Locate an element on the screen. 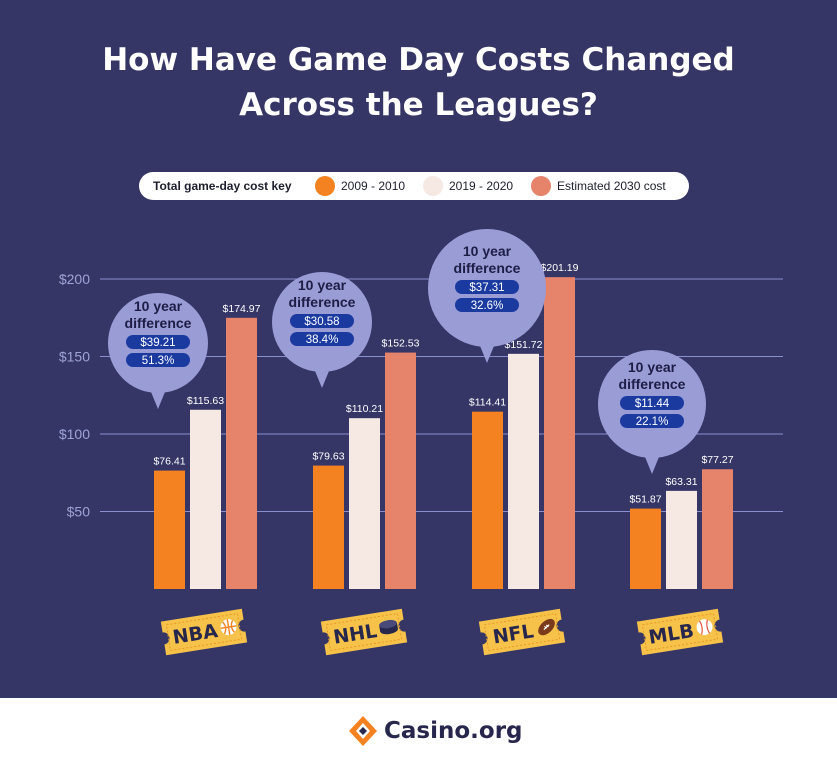 The width and height of the screenshot is (837, 768). value-label-nhl-estimated-2030-cost: $152.53 is located at coordinates (401, 344).